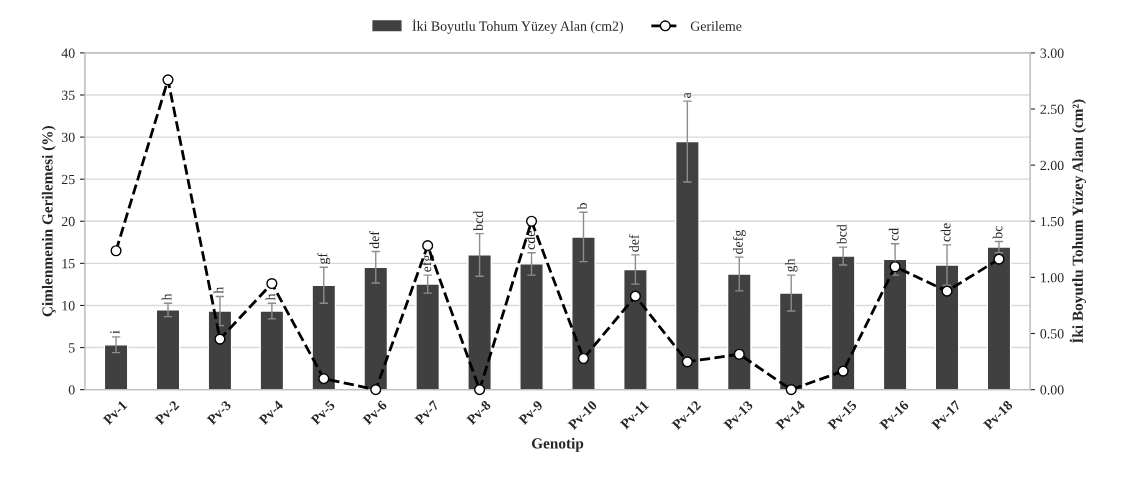 The width and height of the screenshot is (1132, 481). What do you see at coordinates (739, 241) in the screenshot?
I see `data-label: defg` at bounding box center [739, 241].